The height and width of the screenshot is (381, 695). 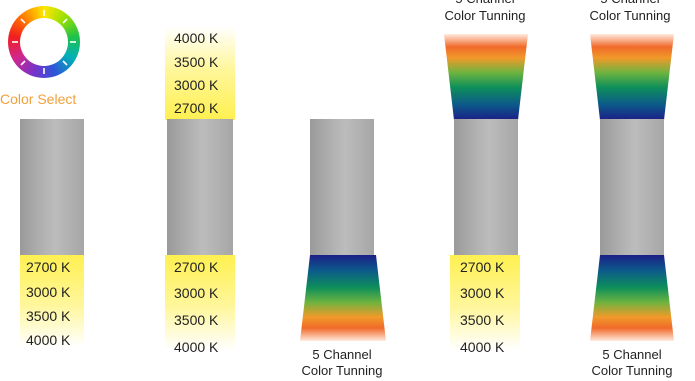 What do you see at coordinates (38, 99) in the screenshot?
I see `color-select-label: Color Select` at bounding box center [38, 99].